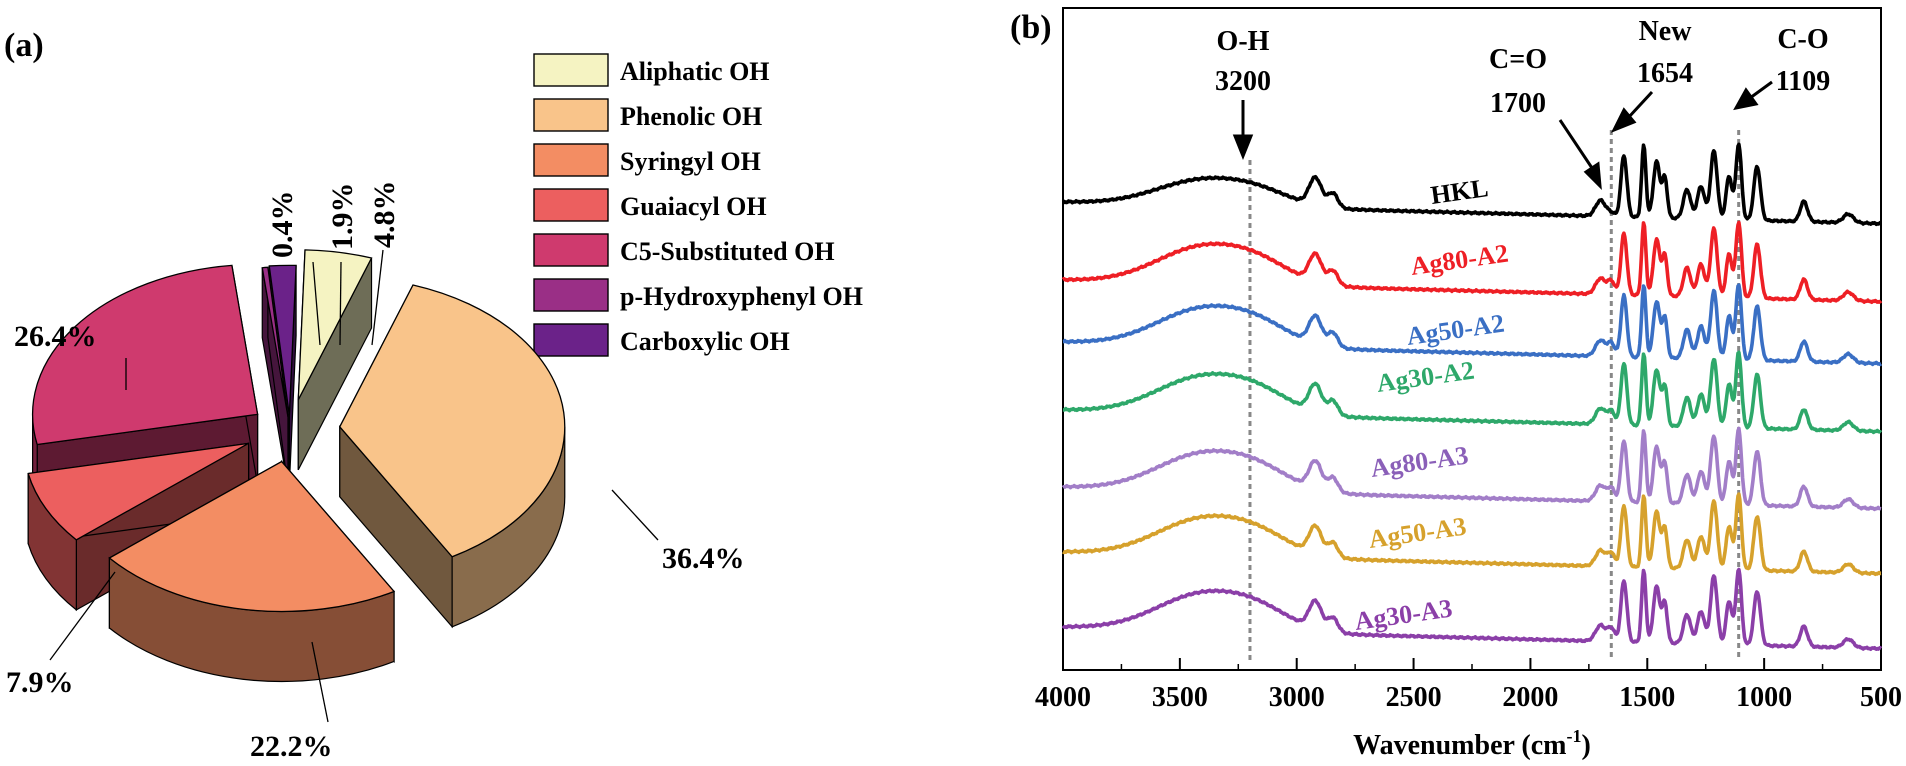 Image resolution: width=1906 pixels, height=766 pixels. What do you see at coordinates (1640, 105) in the screenshot?
I see `arrow-new` at bounding box center [1640, 105].